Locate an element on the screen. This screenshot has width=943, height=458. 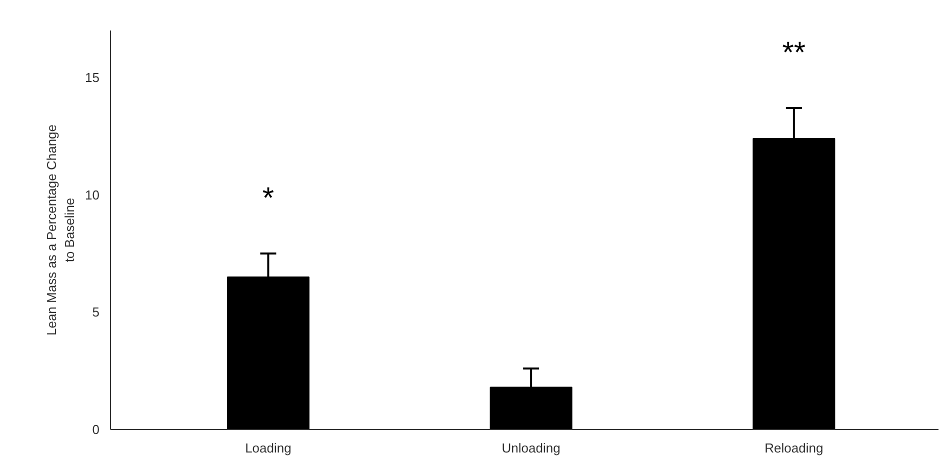
y-tick-label: 15 is located at coordinates (92, 77).